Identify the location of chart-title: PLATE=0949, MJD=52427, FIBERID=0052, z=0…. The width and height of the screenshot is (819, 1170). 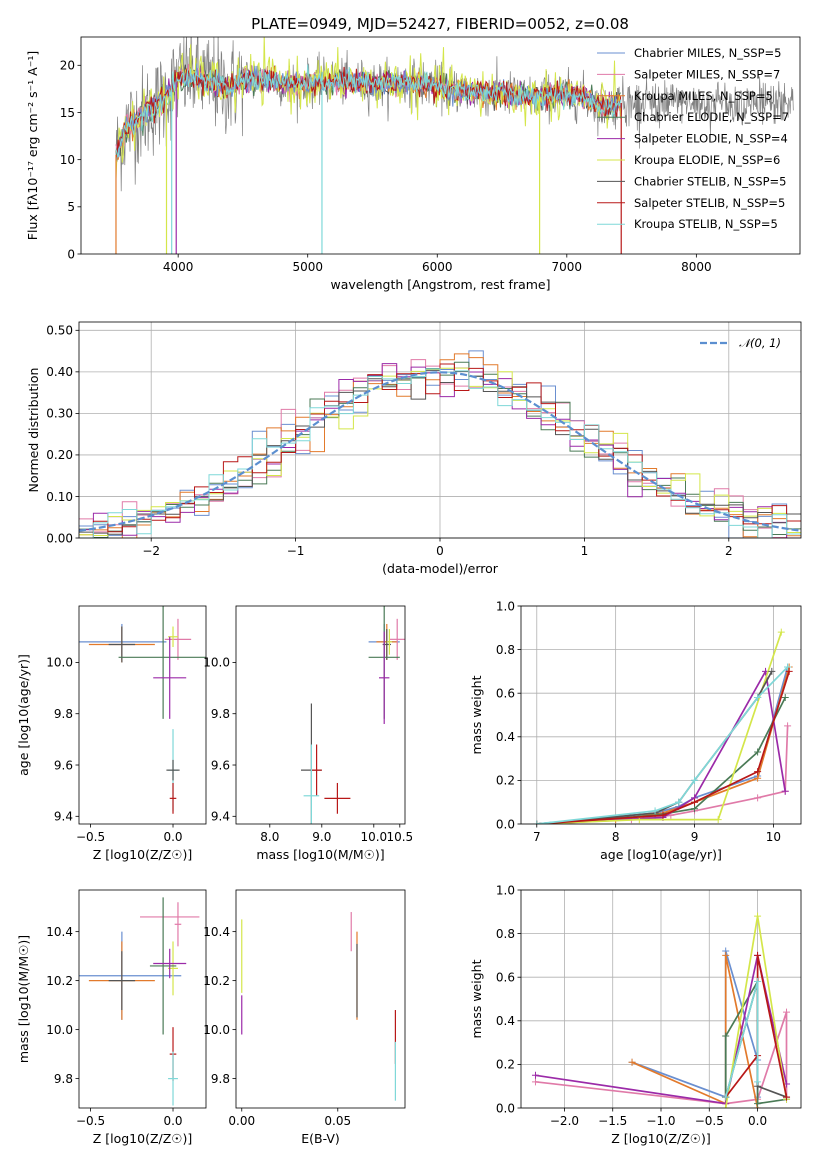
(440, 24).